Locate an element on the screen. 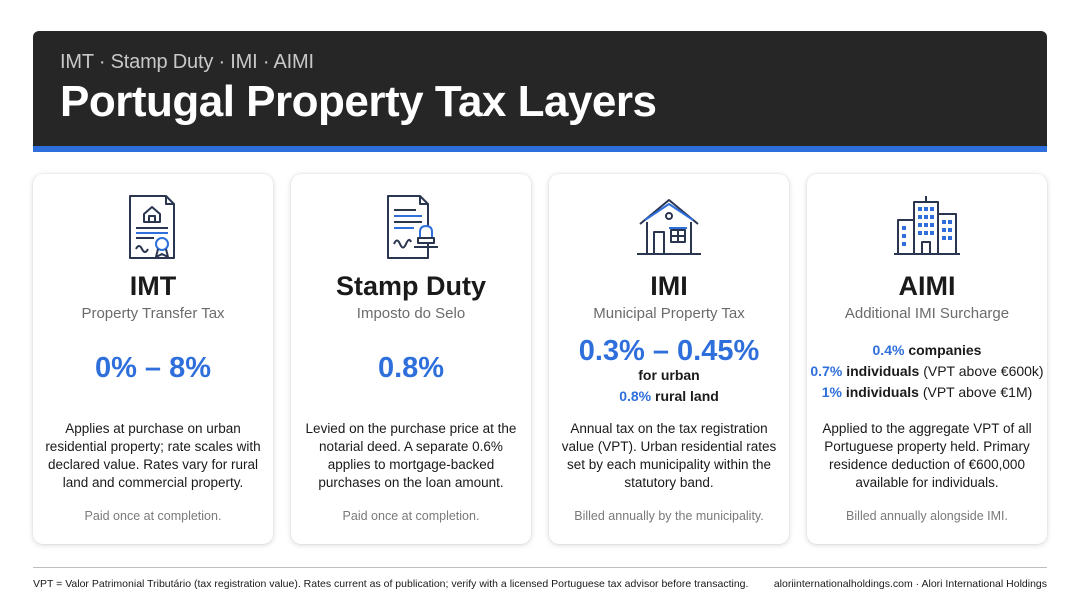 This screenshot has height=603, width=1080. buildings-icon is located at coordinates (927, 225).